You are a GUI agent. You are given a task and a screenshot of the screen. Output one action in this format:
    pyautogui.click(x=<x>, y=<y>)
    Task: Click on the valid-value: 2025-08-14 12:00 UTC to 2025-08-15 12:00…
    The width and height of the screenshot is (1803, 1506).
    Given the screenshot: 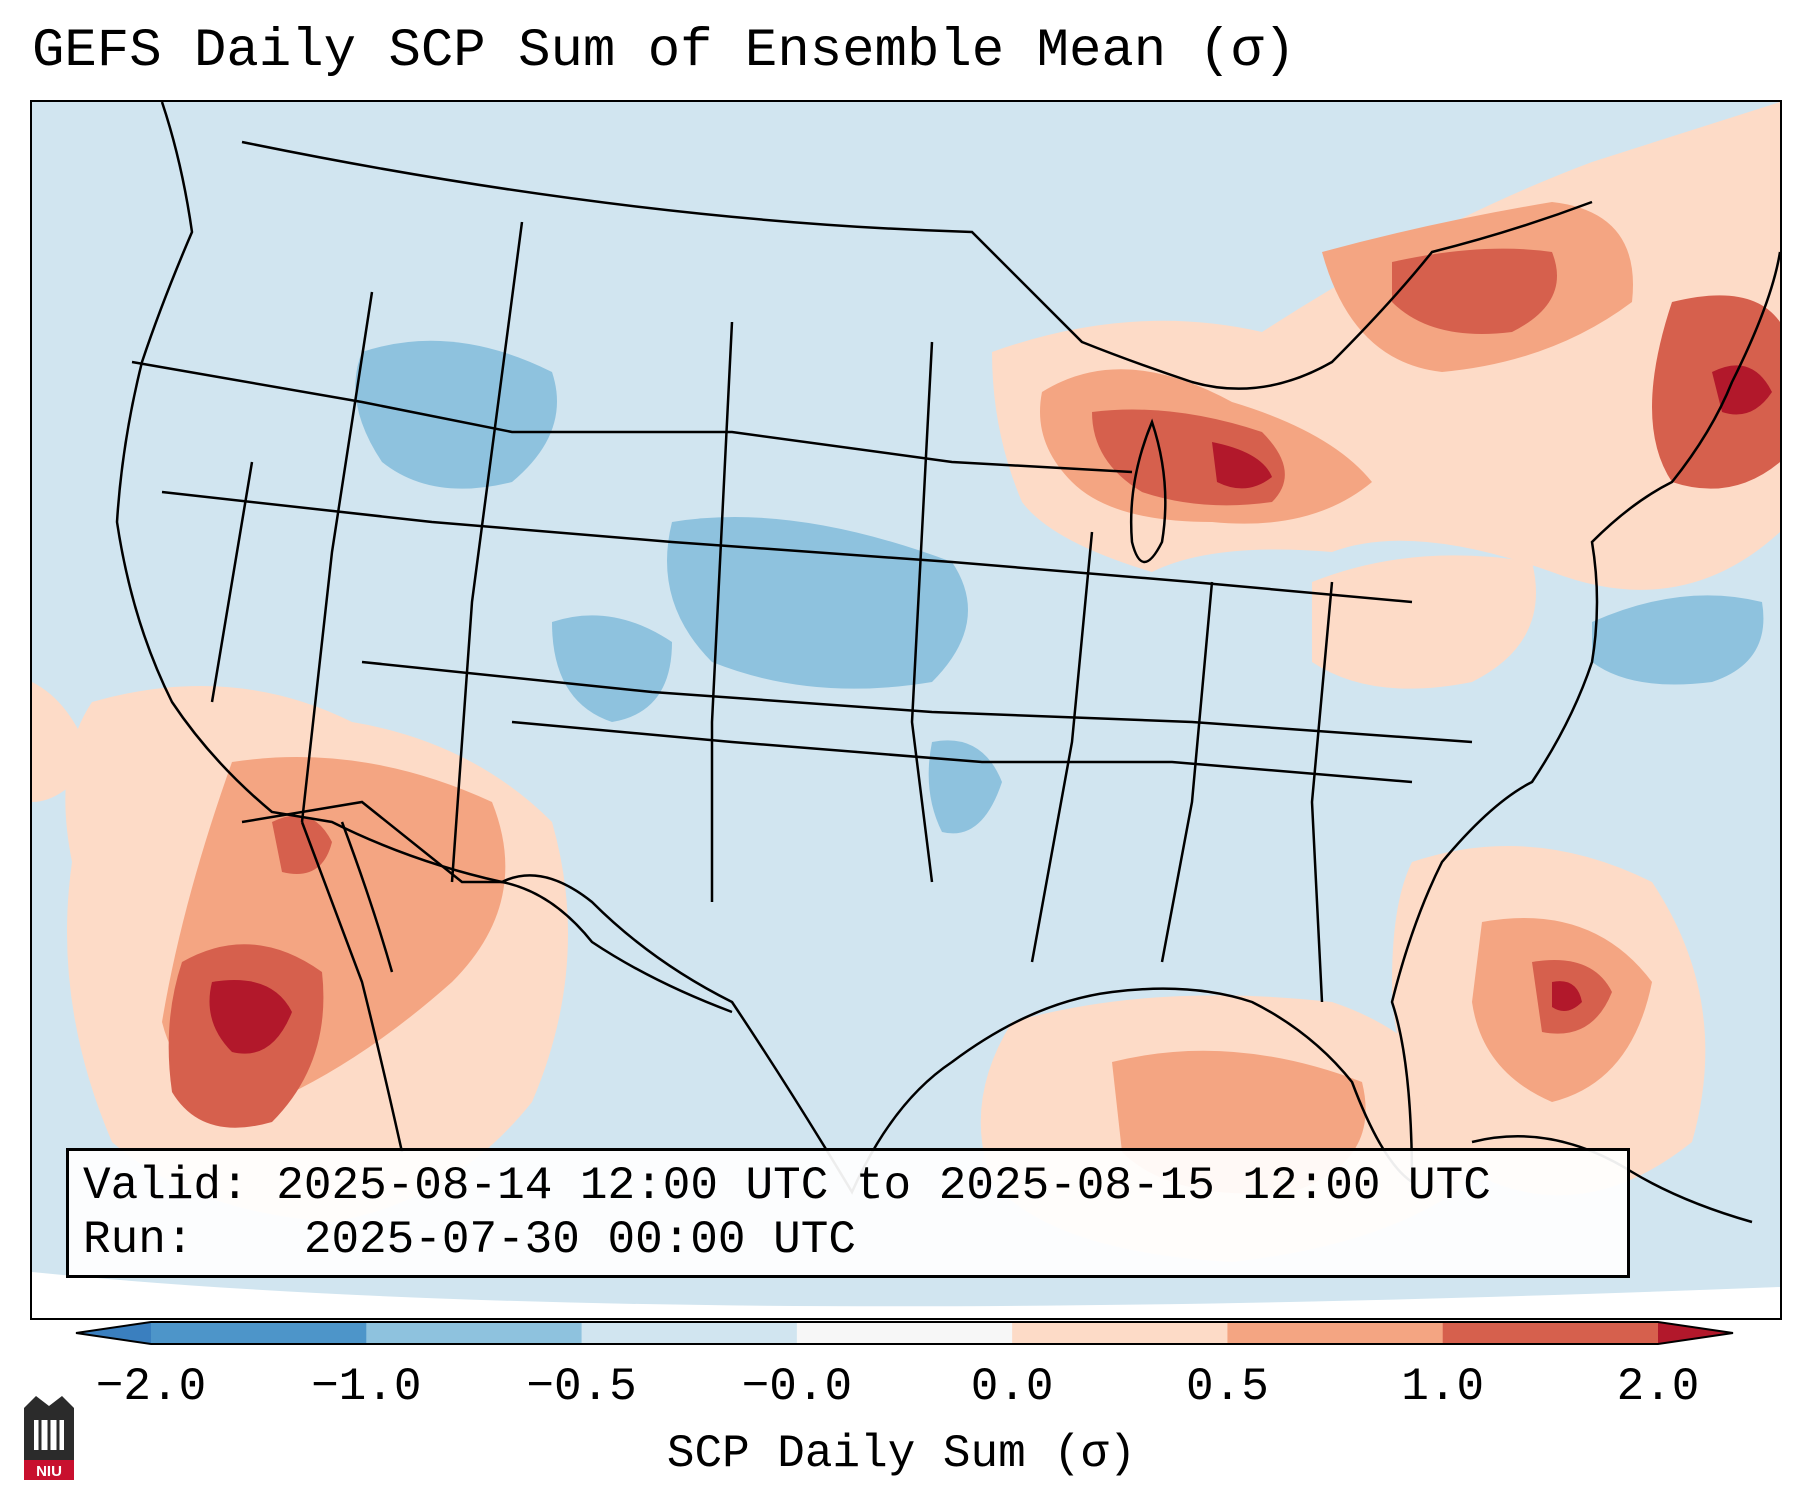 What is the action you would take?
    pyautogui.click(x=883, y=1186)
    